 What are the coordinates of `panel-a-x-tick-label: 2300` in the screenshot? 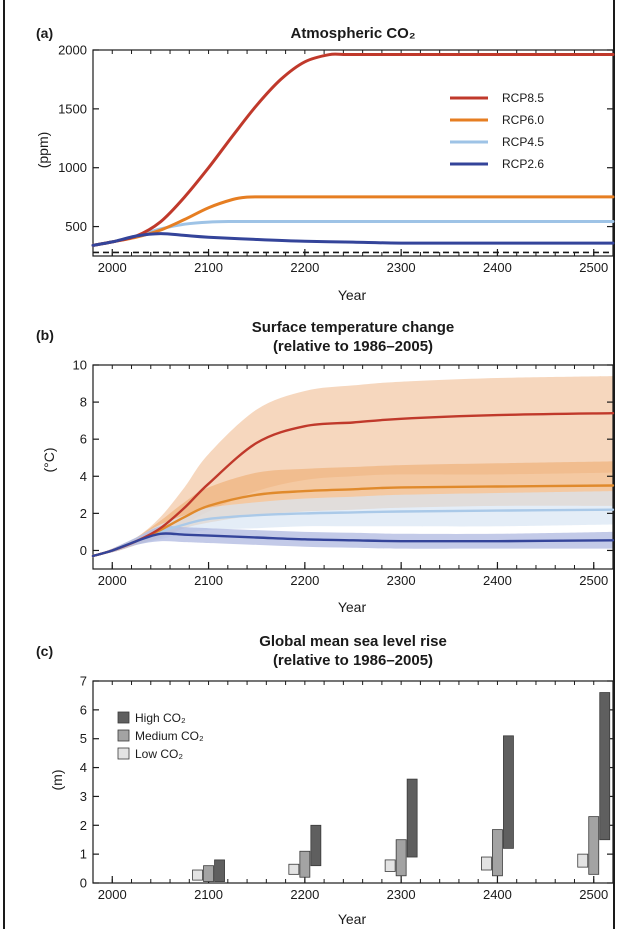 It's located at (401, 267).